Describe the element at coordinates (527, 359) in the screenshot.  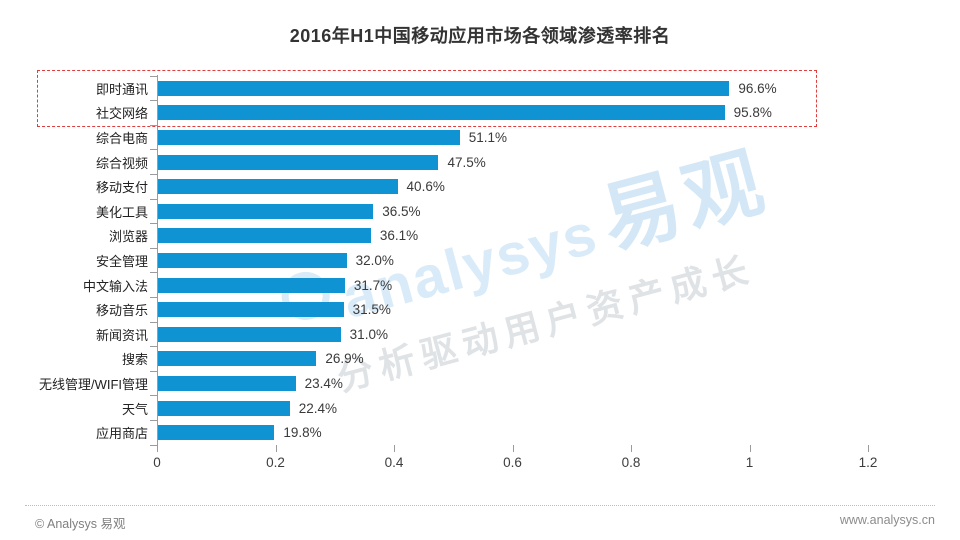
I see `bar-track: 26.9%` at that location.